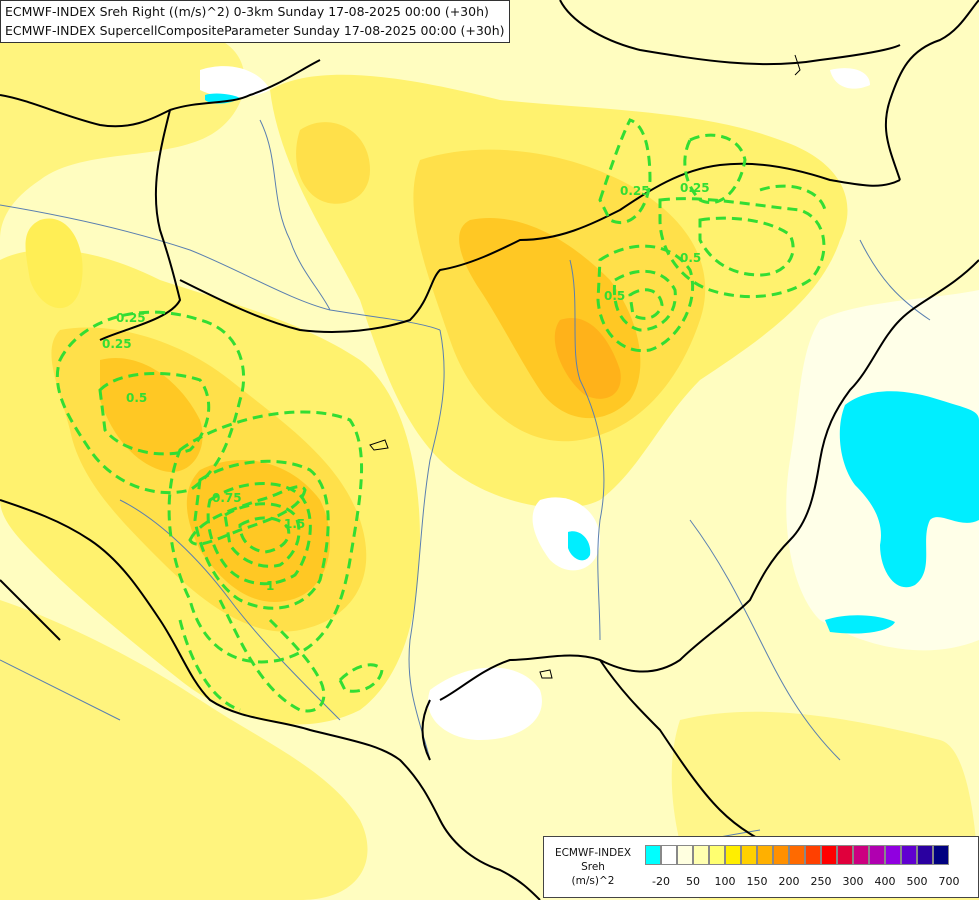  I want to click on legend-tick-label: 500, so click(917, 881).